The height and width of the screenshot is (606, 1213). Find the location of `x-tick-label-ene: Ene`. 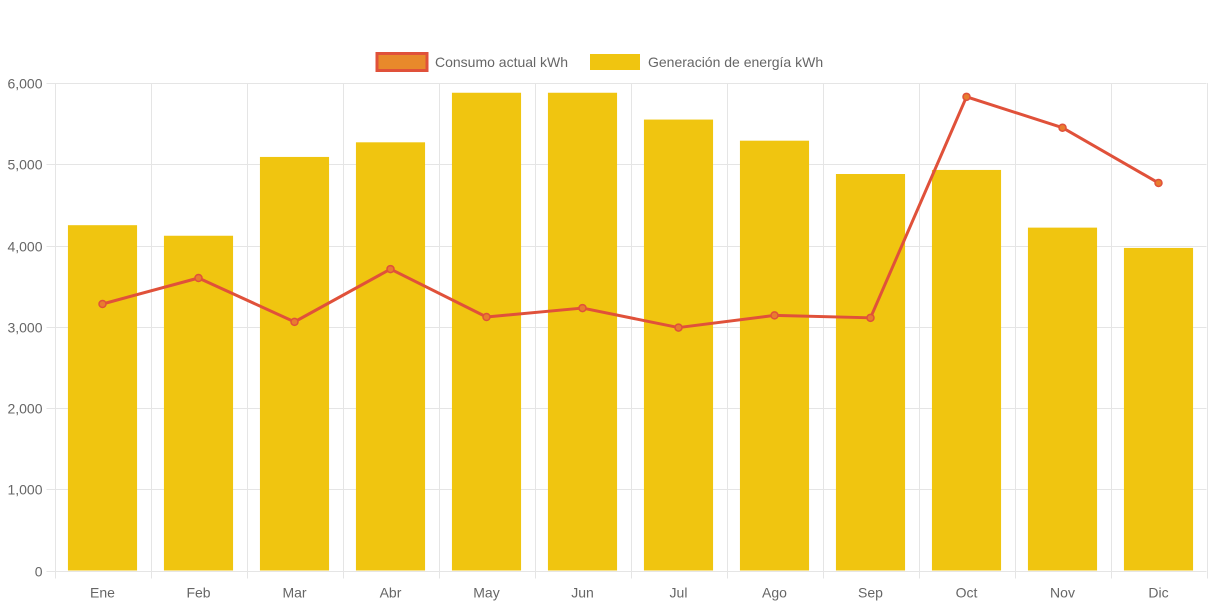

x-tick-label-ene: Ene is located at coordinates (102, 593).